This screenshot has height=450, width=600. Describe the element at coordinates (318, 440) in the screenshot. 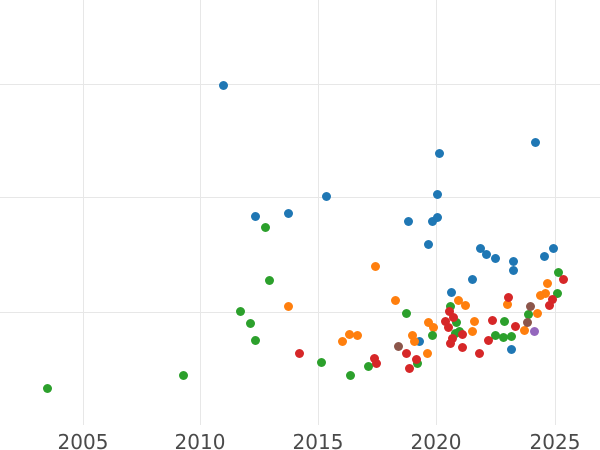

I see `x-tick-label: 2015` at that location.